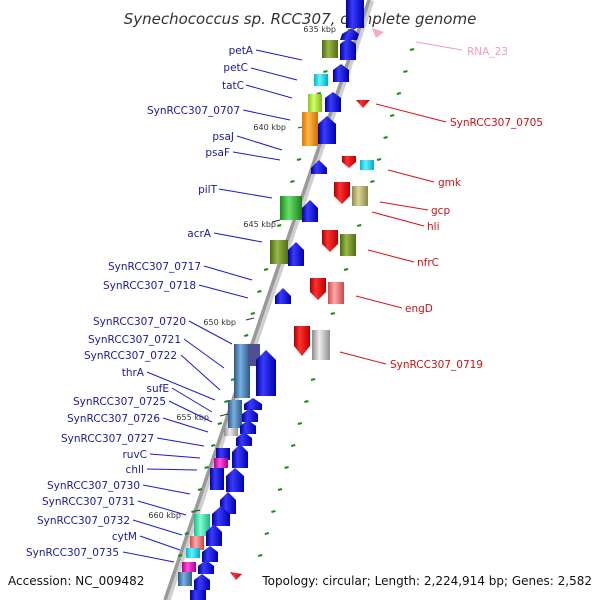 Image resolution: width=600 pixels, height=600 pixels. Describe the element at coordinates (202, 582) in the screenshot. I see `gene-0736-arrow` at that location.